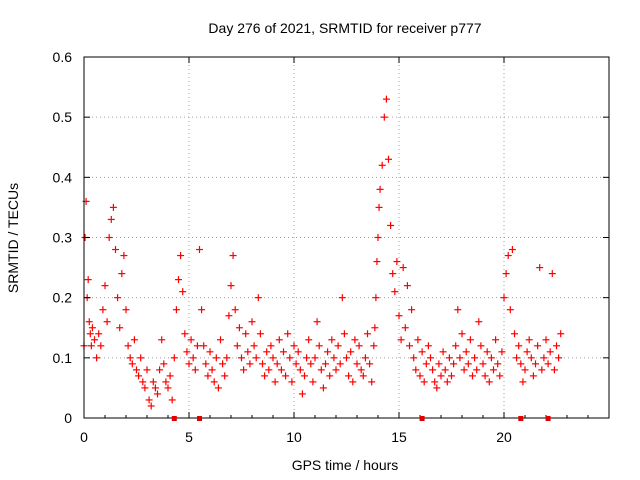 This screenshot has height=480, width=640. Describe the element at coordinates (174, 418) in the screenshot. I see `time-marker` at that location.